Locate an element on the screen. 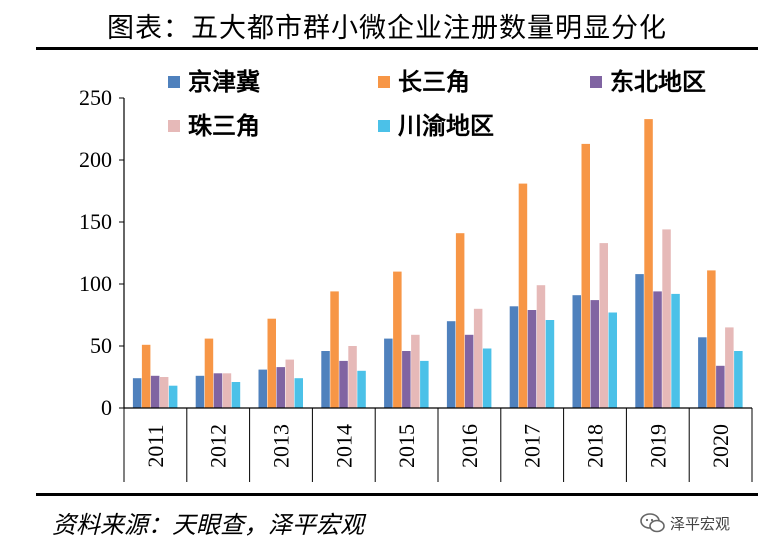 The image size is (774, 554). bar-东北地区-2011 is located at coordinates (155, 391).